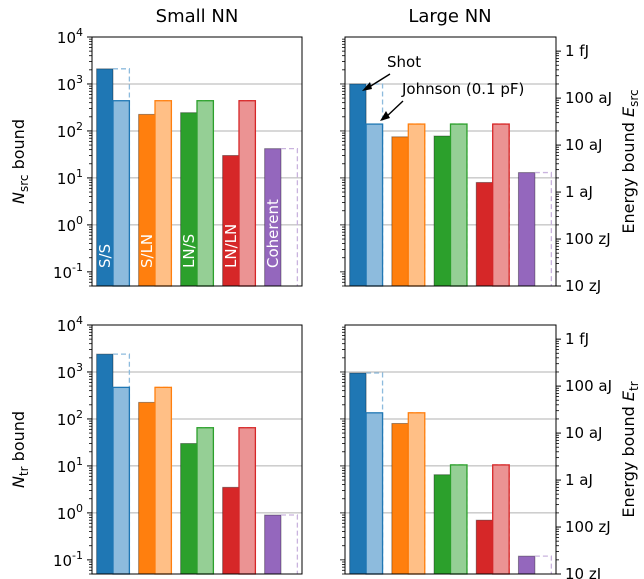 This screenshot has width=644, height=579. Describe the element at coordinates (189, 251) in the screenshot. I see `bar-label-2: LN/S` at that location.